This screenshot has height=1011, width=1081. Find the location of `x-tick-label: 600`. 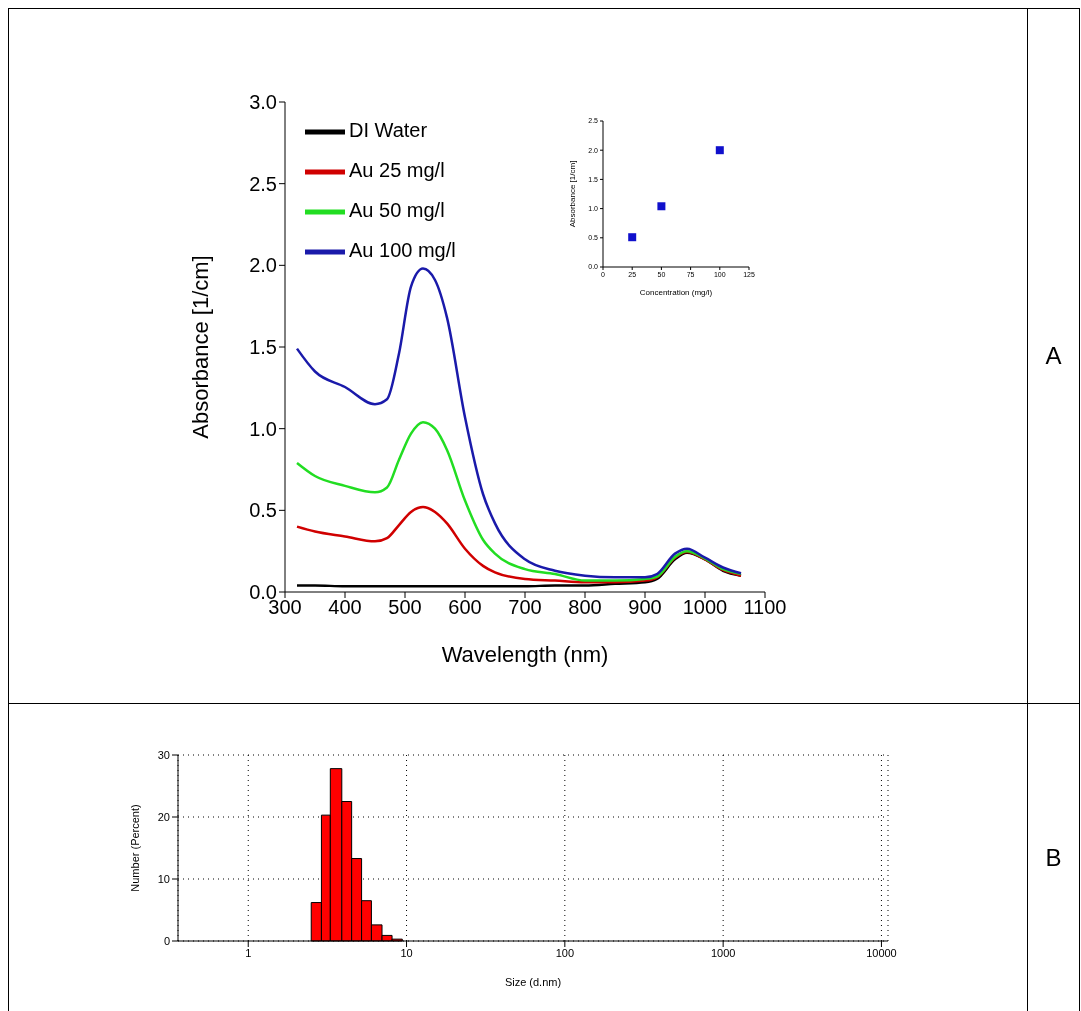

x-tick-label: 600 is located at coordinates (465, 607).